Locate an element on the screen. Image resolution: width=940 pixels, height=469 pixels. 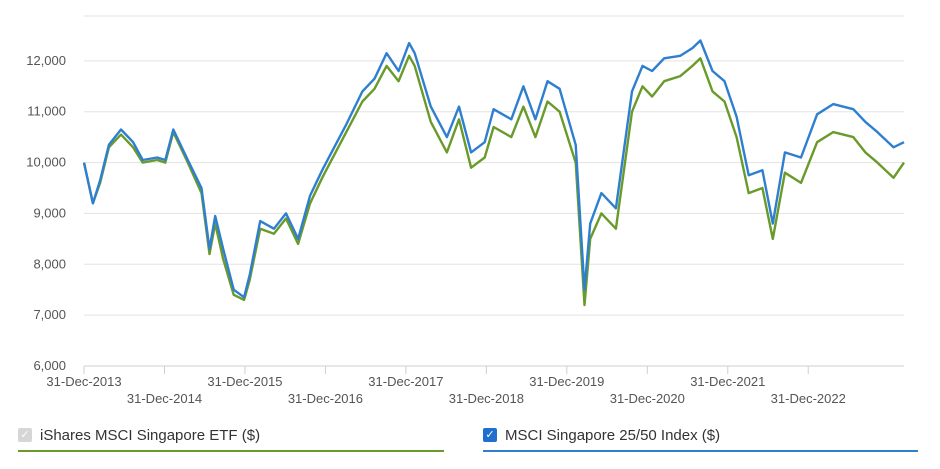
x-tick-label: 31-Dec-2014 is located at coordinates (164, 398).